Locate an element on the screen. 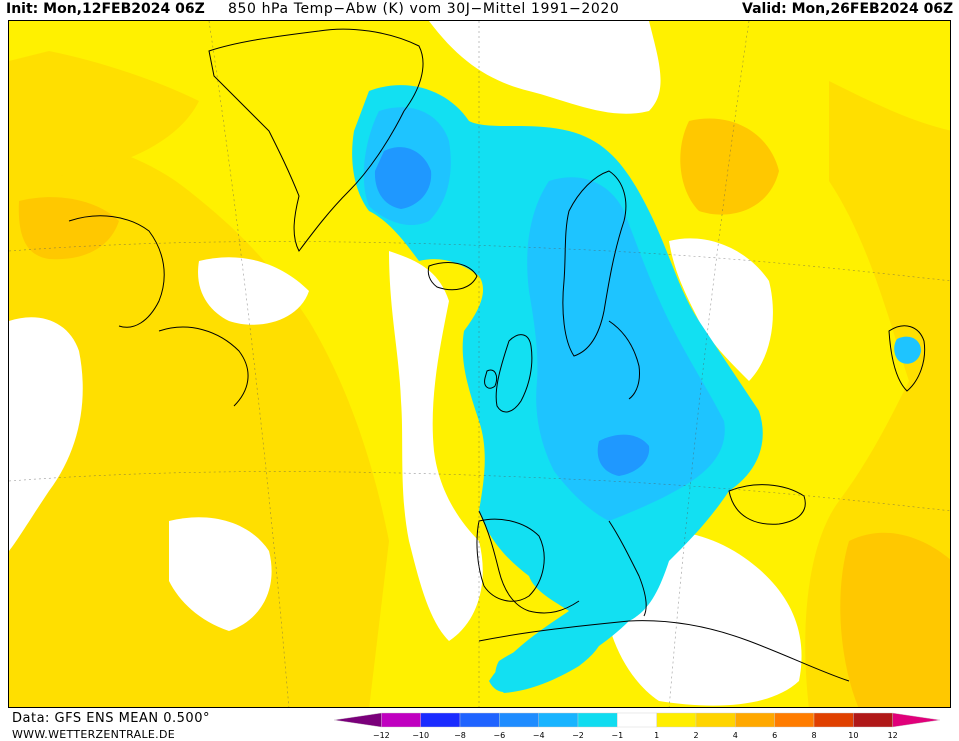 The height and width of the screenshot is (741, 959). colorbar-tick-labels: −12 −10 −8 −6 −4 −2 −1 1 2 4 6 8 10 12 is located at coordinates (635, 735).